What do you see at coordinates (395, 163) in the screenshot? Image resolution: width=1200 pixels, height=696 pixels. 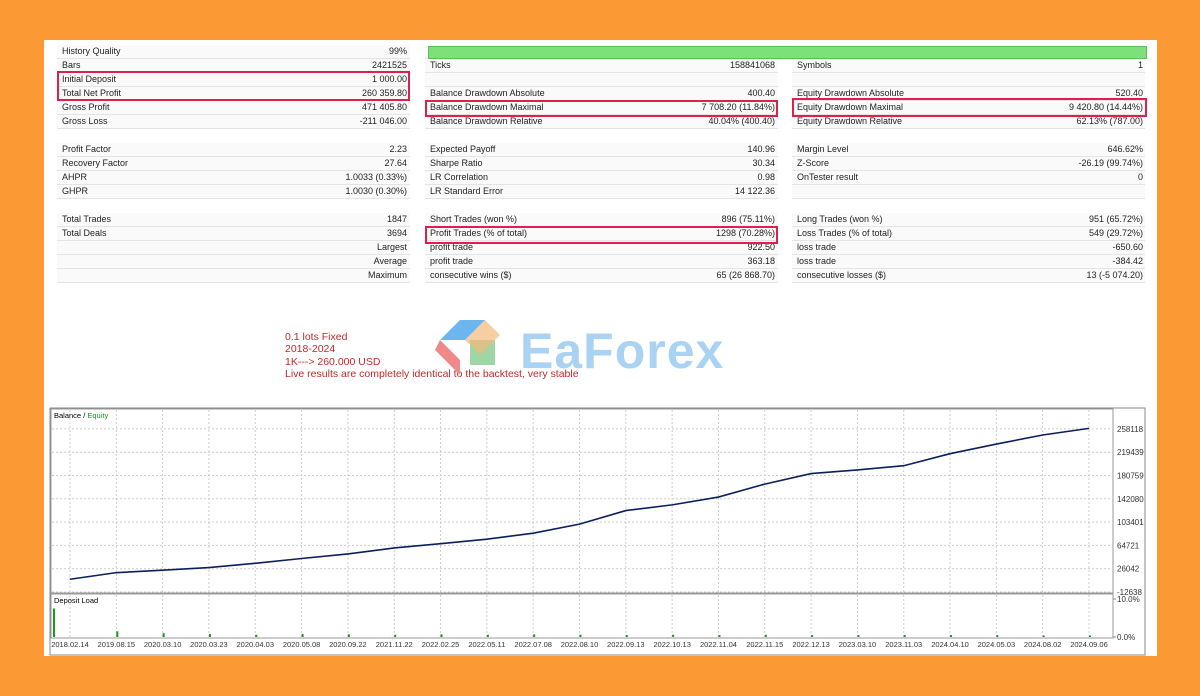 I see `stat-value: 27.64` at bounding box center [395, 163].